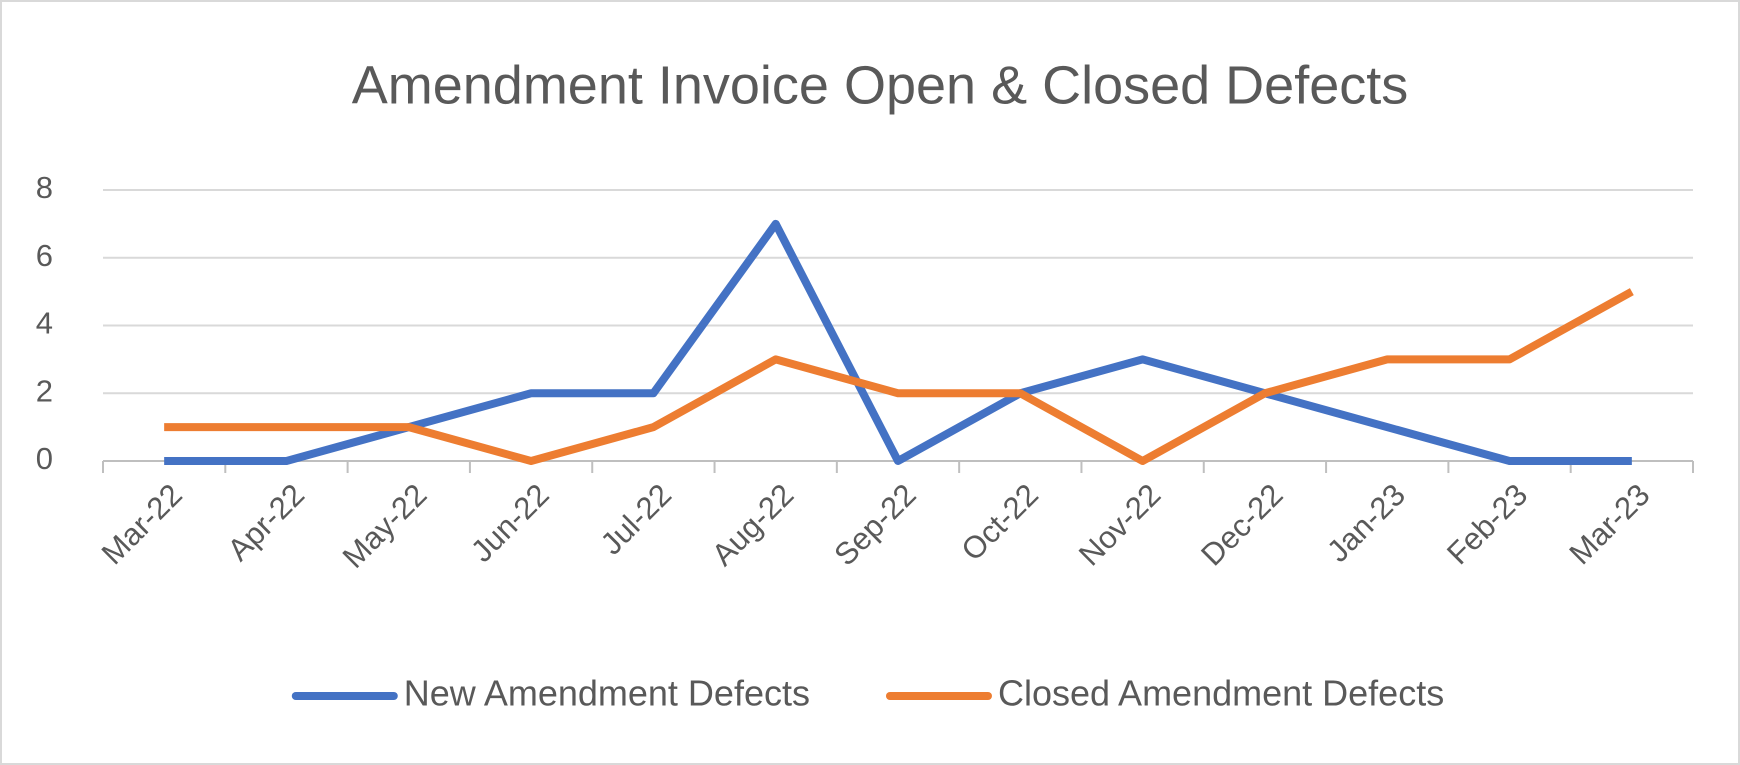  Describe the element at coordinates (44, 458) in the screenshot. I see `y-tick-label: 0` at that location.